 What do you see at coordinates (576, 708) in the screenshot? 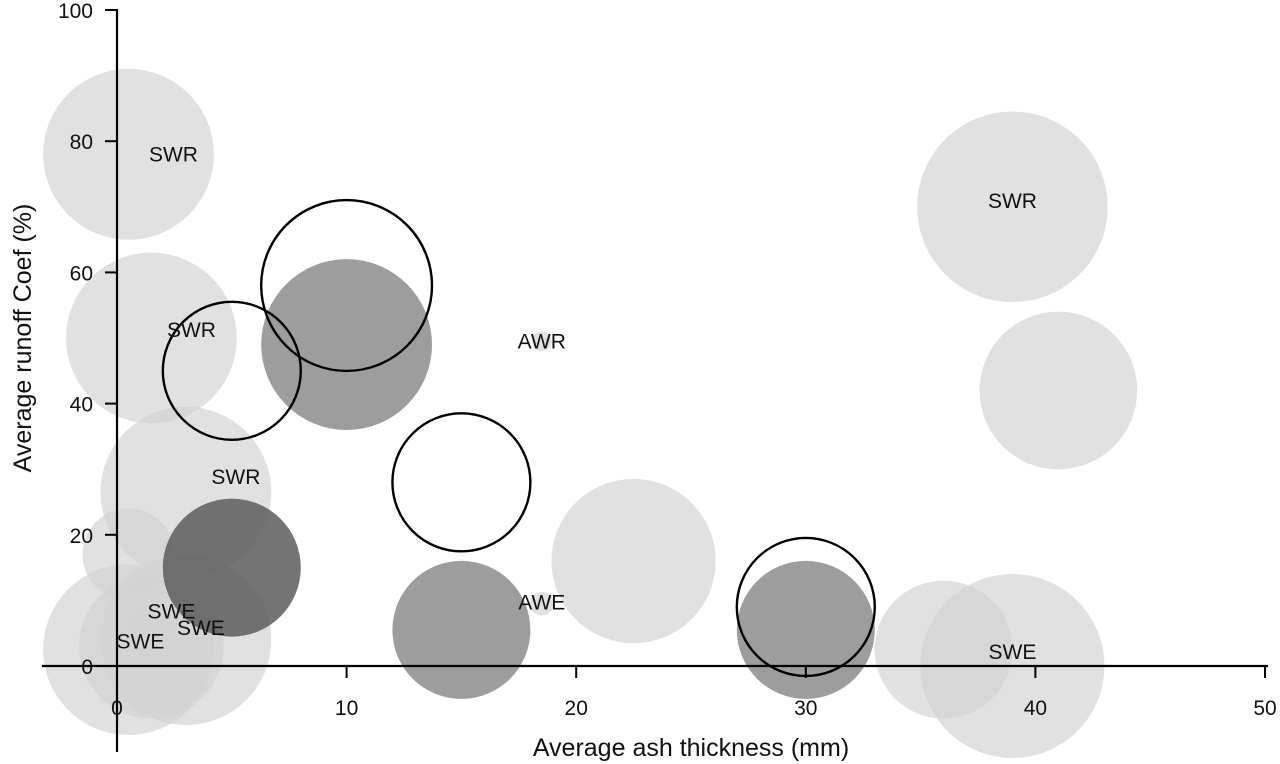
I see `x-tick-label: 20` at bounding box center [576, 708].